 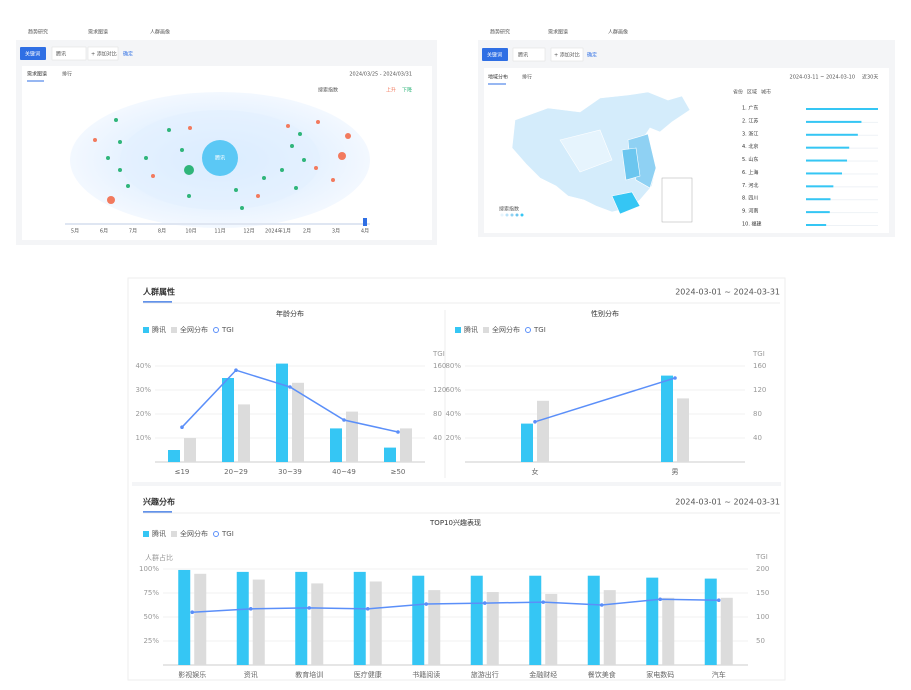 What do you see at coordinates (143, 366) in the screenshot?
I see `y-tick-label: 40%` at bounding box center [143, 366].